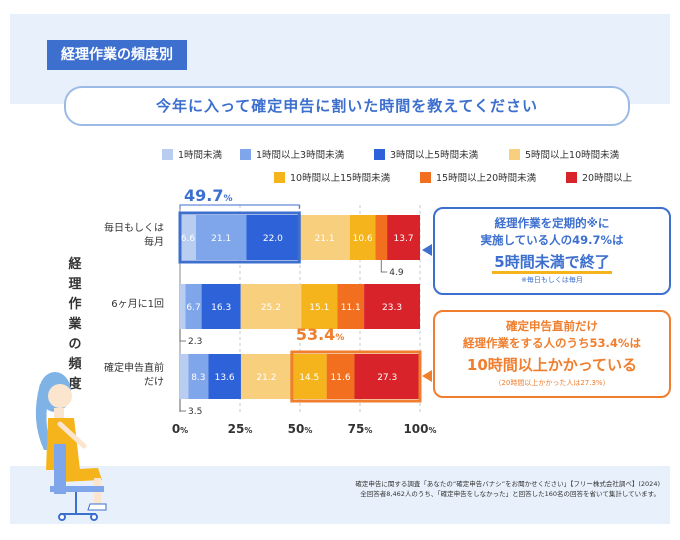  What do you see at coordinates (607, 178) in the screenshot?
I see `legend-label: 20時間以上` at bounding box center [607, 178].